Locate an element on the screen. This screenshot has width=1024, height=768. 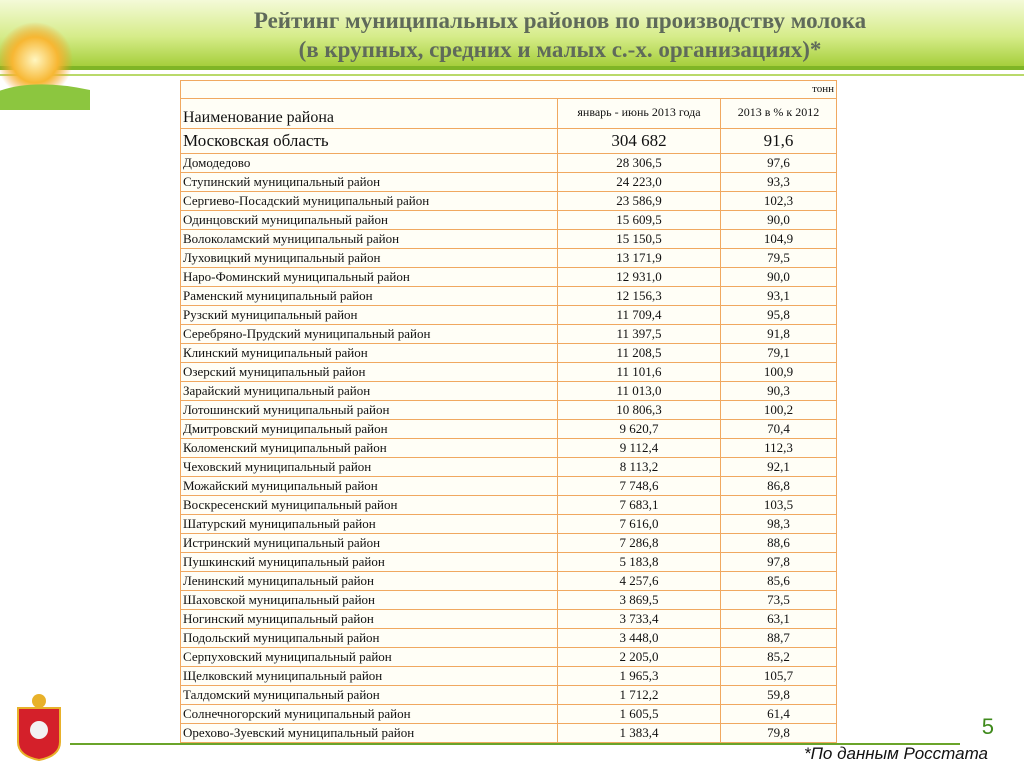
coat-of-arms is located at coordinates (39, 728).